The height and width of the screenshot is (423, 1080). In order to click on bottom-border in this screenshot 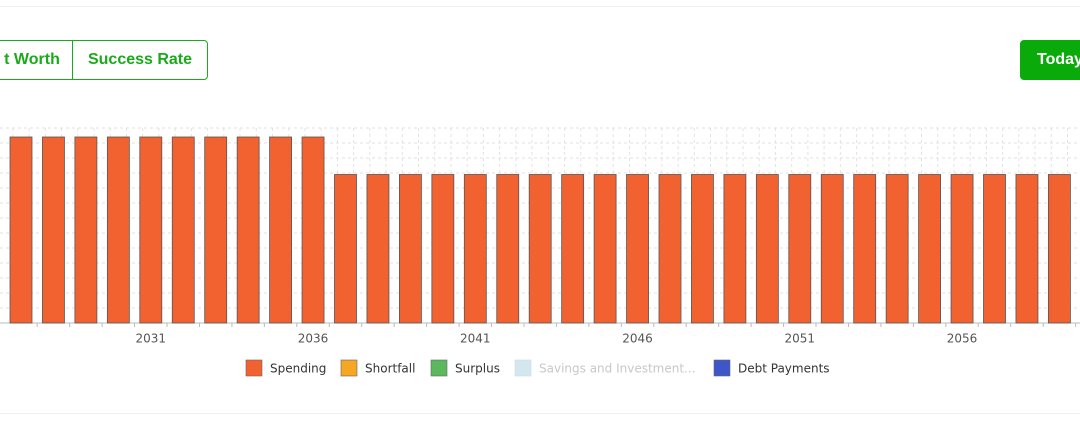, I will do `click(540, 413)`.